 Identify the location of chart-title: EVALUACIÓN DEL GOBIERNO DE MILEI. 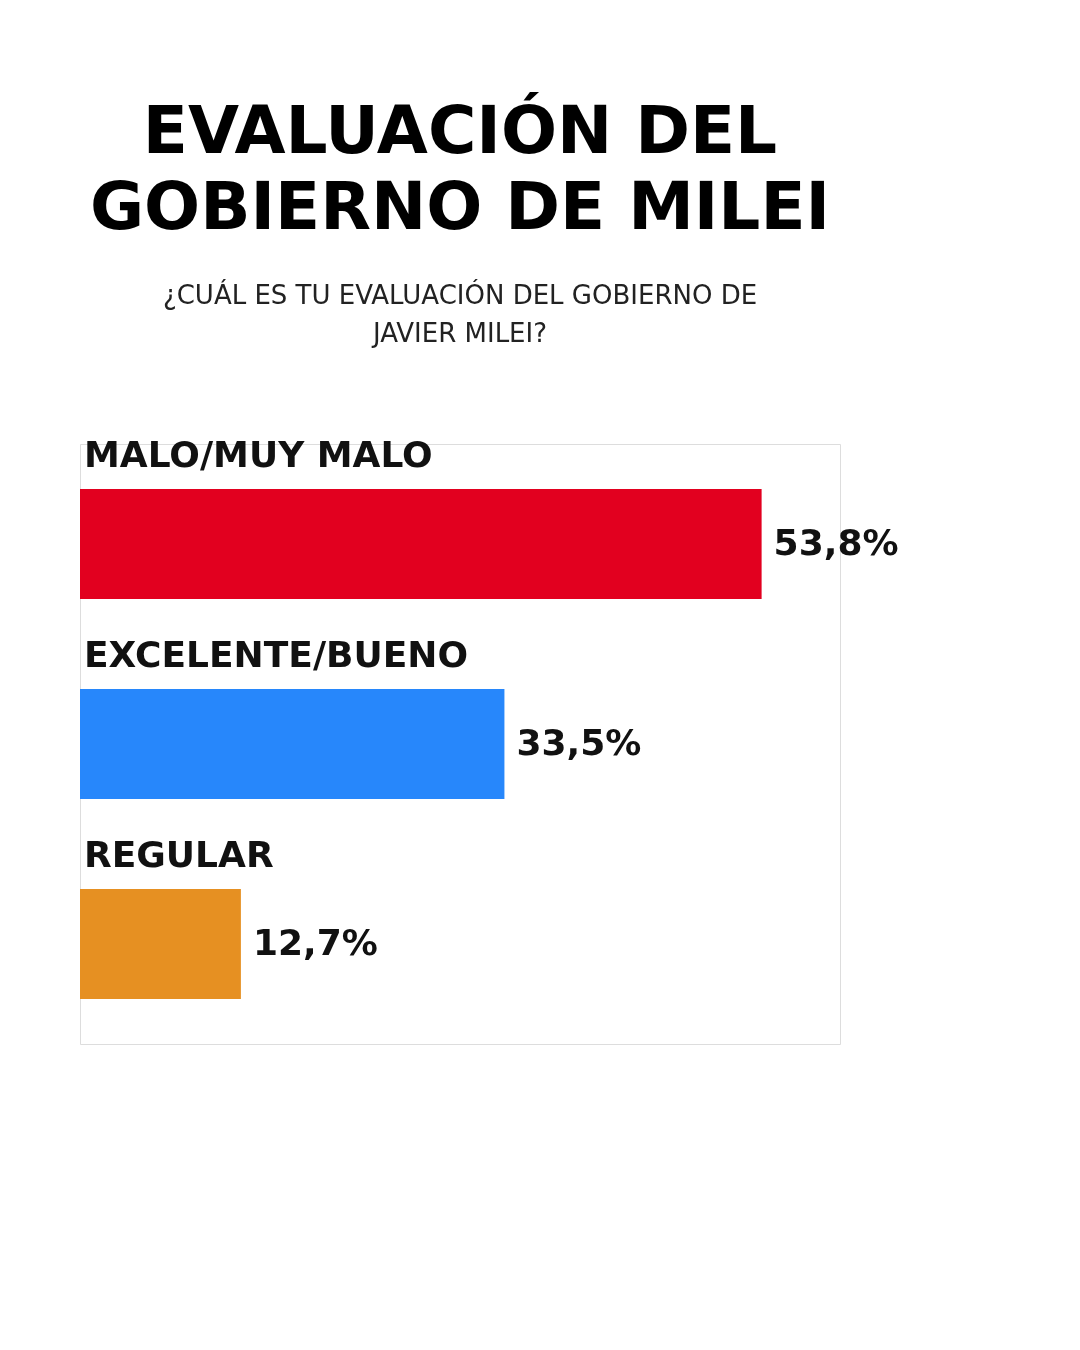
(460, 168).